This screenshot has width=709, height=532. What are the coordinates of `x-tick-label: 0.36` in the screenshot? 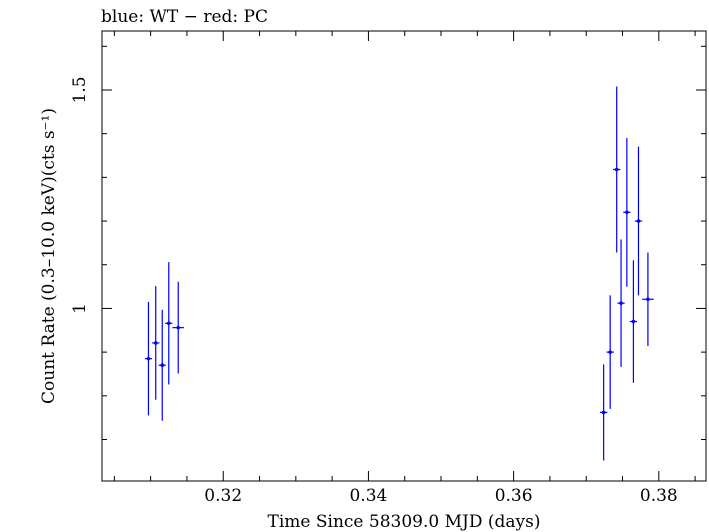 It's located at (514, 496).